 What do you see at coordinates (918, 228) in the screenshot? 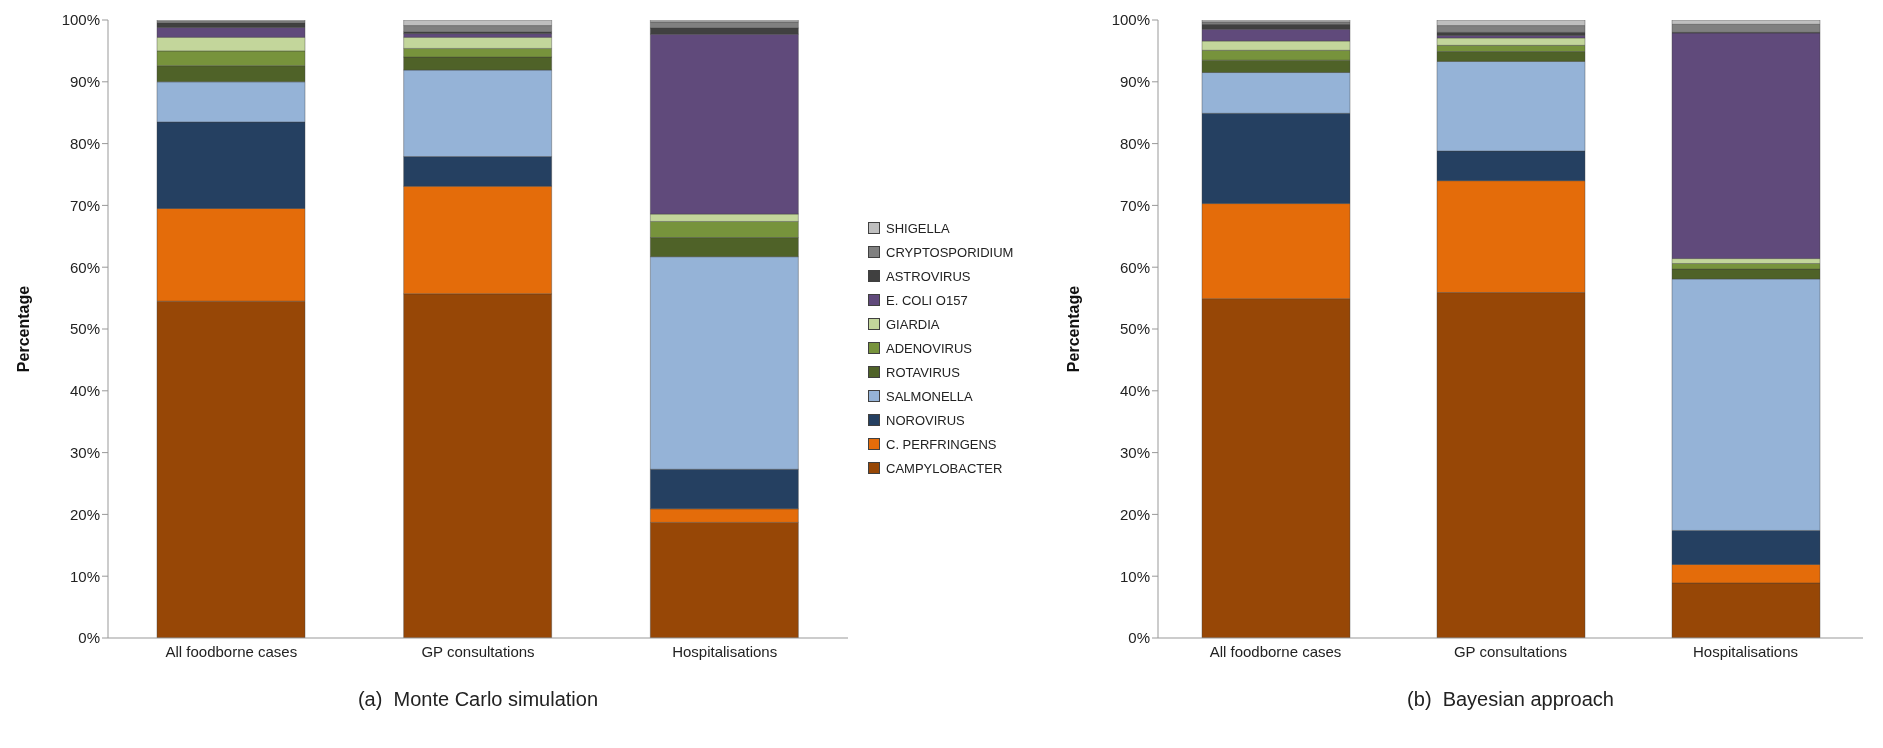
I see `legend-label: SHIGELLA` at bounding box center [918, 228].